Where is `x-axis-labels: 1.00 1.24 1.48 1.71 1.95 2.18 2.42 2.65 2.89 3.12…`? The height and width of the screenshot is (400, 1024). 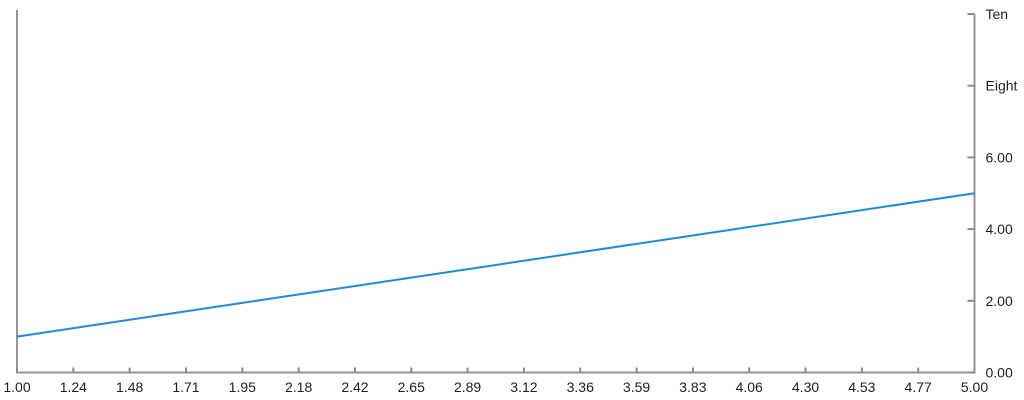 x-axis-labels: 1.00 1.24 1.48 1.71 1.95 2.18 2.42 2.65 2.89 3.12… is located at coordinates (495, 387).